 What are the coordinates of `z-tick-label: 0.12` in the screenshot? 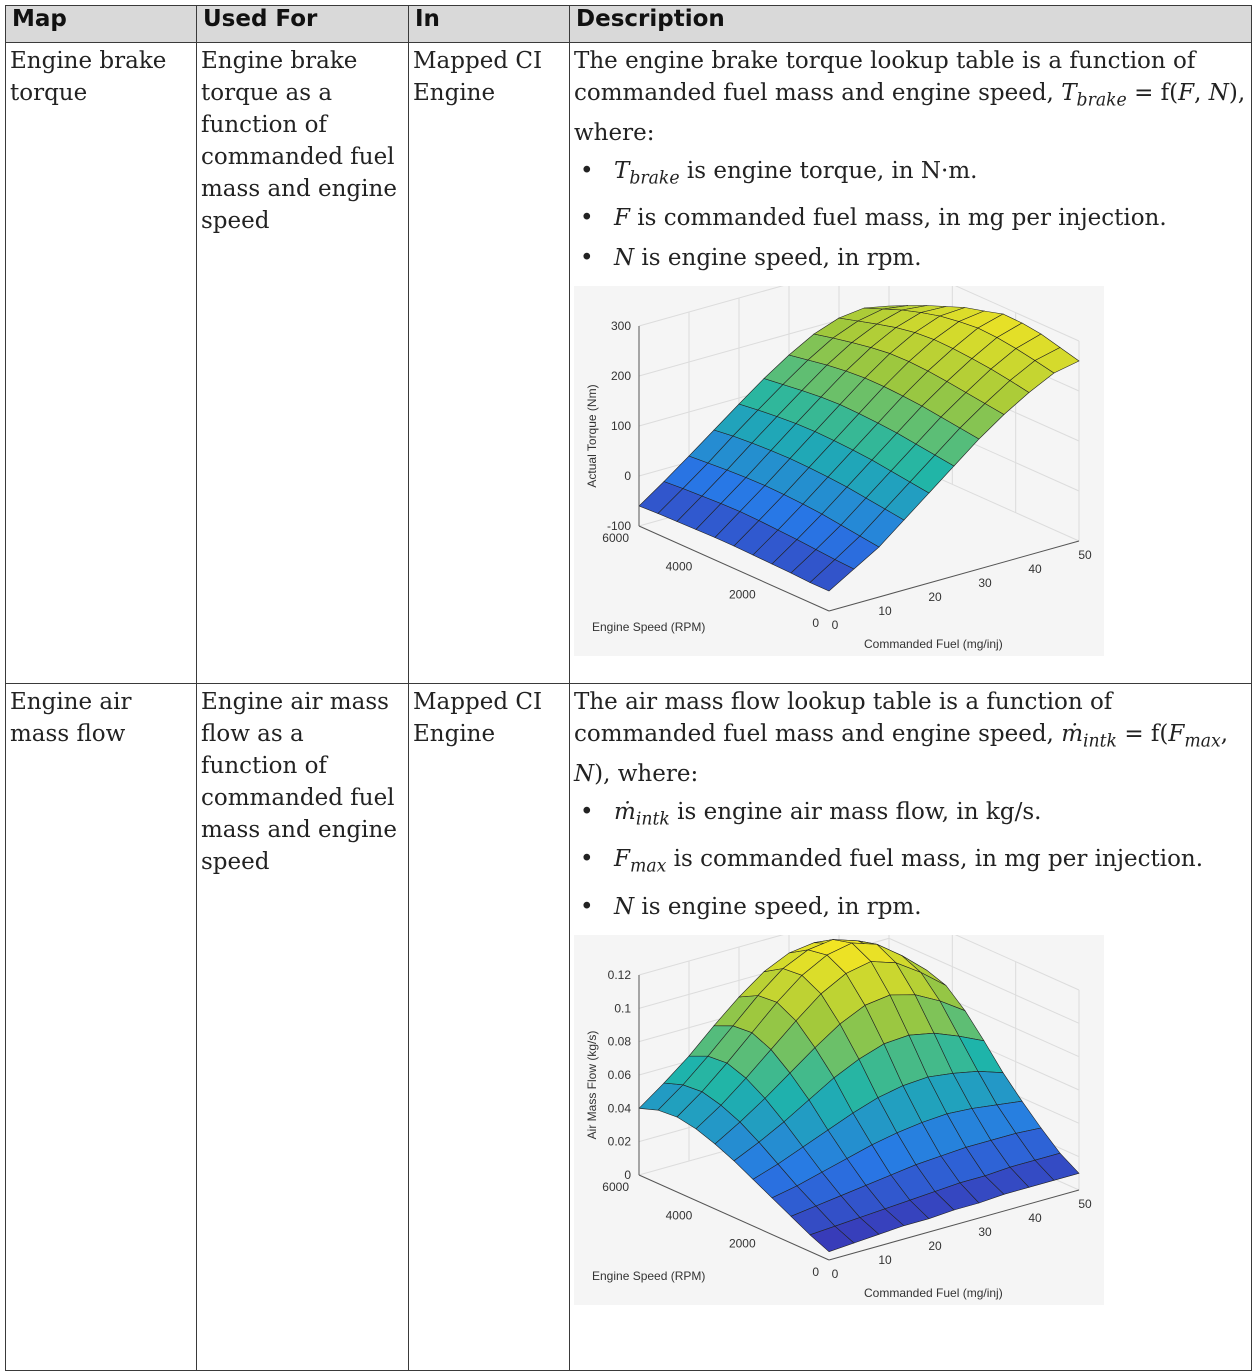 It's located at (620, 975).